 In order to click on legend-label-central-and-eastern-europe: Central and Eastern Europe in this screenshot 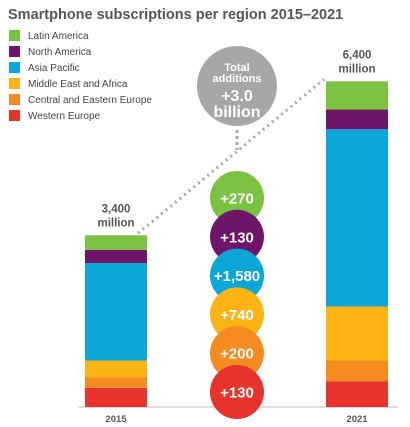, I will do `click(90, 100)`.